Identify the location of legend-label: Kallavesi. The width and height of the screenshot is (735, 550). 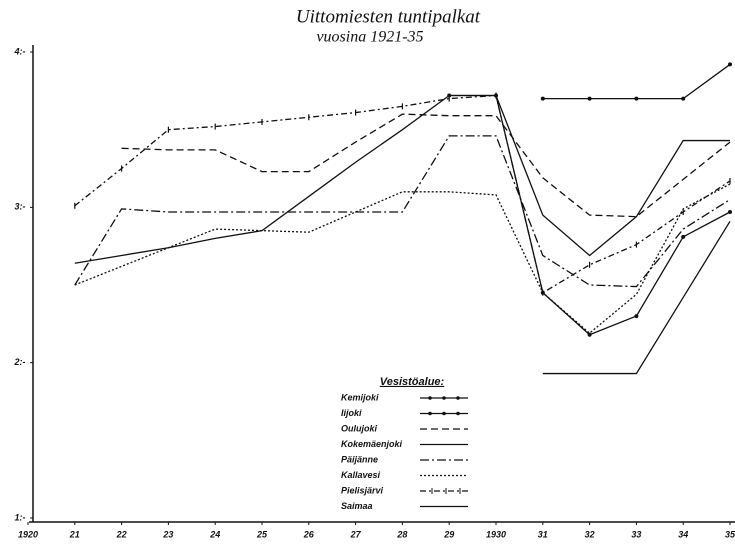
(361, 475).